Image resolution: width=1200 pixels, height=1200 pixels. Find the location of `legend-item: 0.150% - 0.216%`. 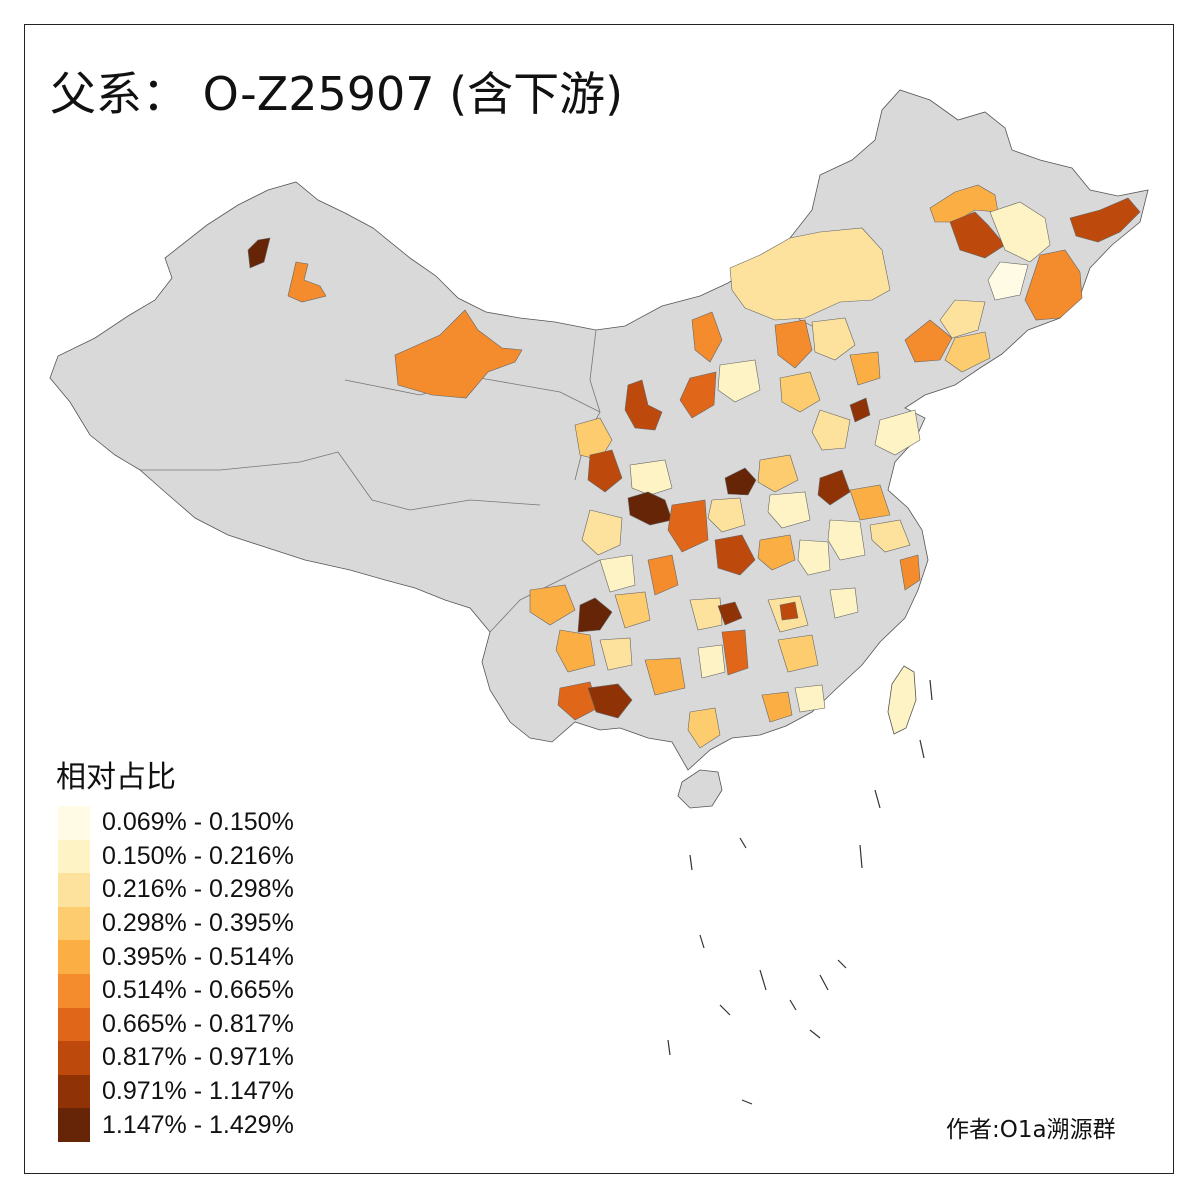

legend-item: 0.150% - 0.216% is located at coordinates (176, 856).